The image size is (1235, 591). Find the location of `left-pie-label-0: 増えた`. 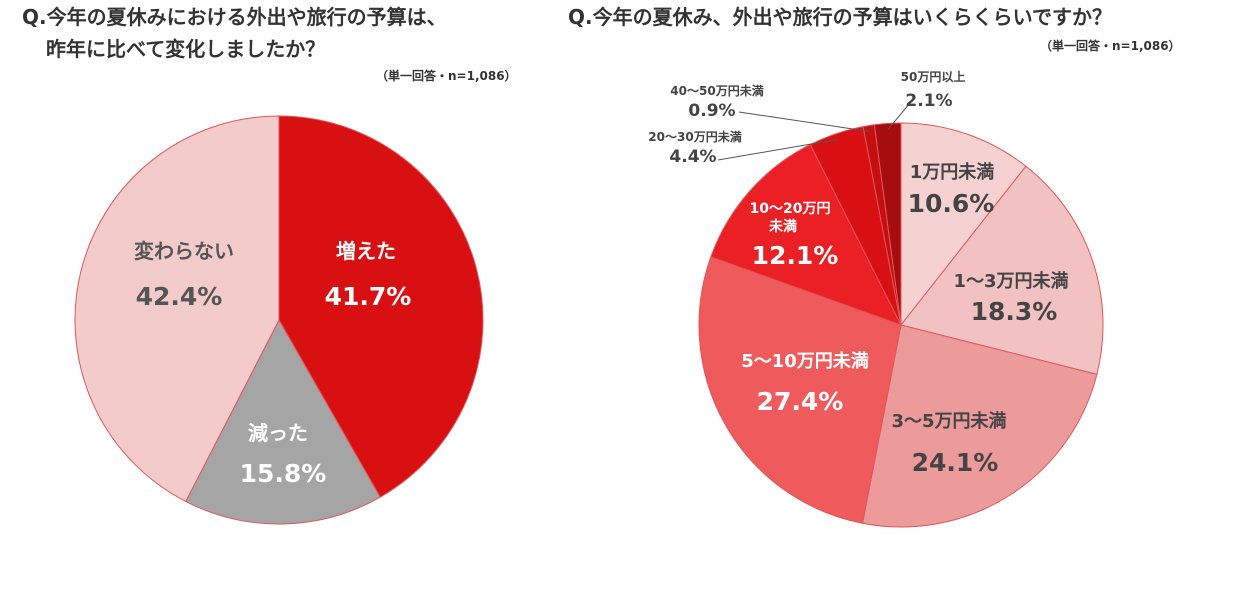

left-pie-label-0: 増えた is located at coordinates (366, 251).